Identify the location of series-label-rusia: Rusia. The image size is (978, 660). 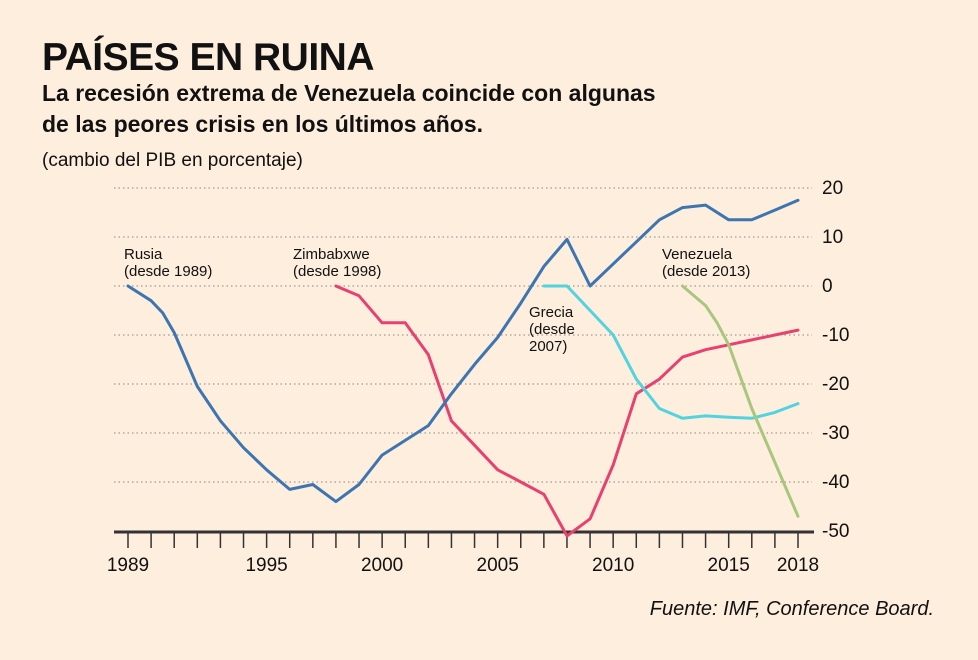
(143, 254).